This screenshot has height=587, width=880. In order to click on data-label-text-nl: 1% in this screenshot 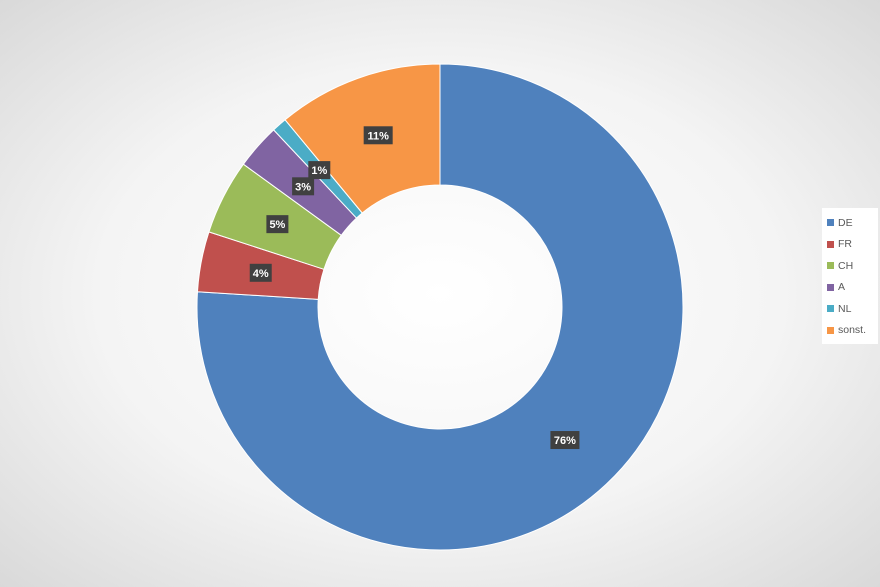, I will do `click(319, 171)`.